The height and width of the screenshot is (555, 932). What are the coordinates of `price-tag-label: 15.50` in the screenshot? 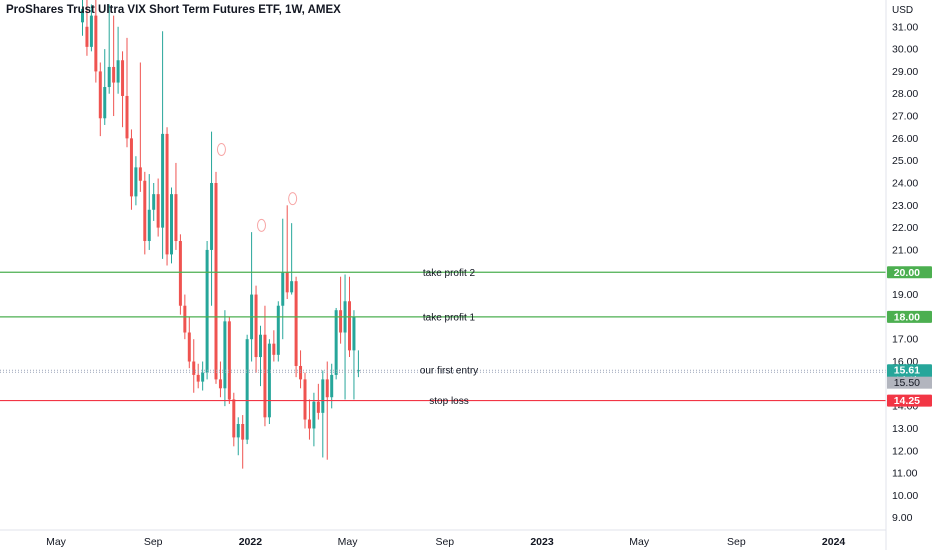 It's located at (907, 383).